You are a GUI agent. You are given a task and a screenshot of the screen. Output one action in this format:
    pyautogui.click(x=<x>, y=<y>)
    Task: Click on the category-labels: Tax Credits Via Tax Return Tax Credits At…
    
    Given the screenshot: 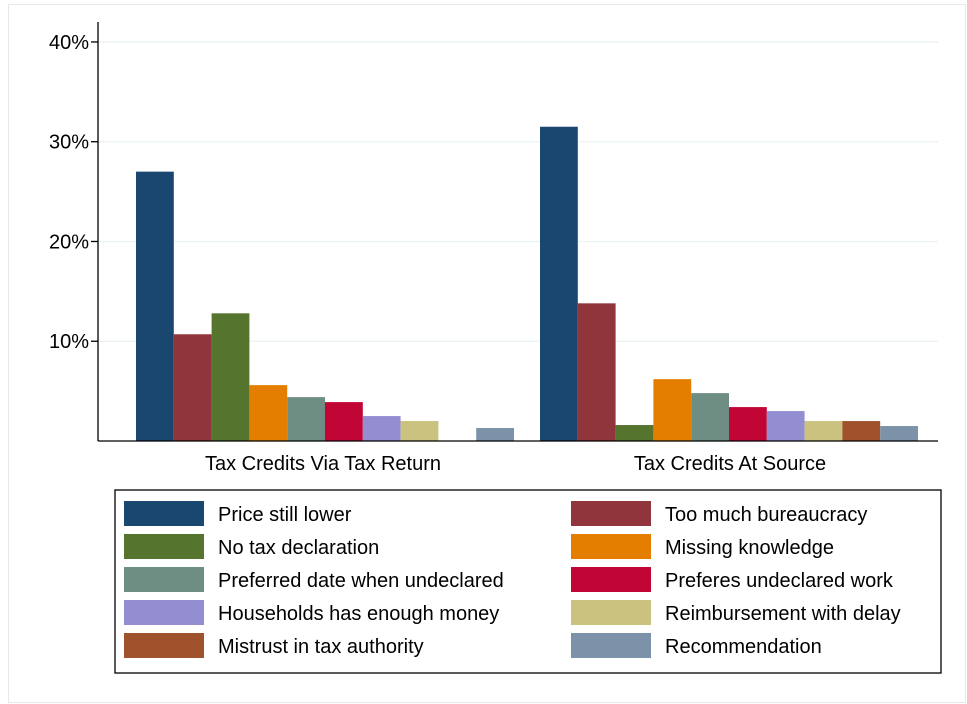 What is the action you would take?
    pyautogui.click(x=515, y=464)
    